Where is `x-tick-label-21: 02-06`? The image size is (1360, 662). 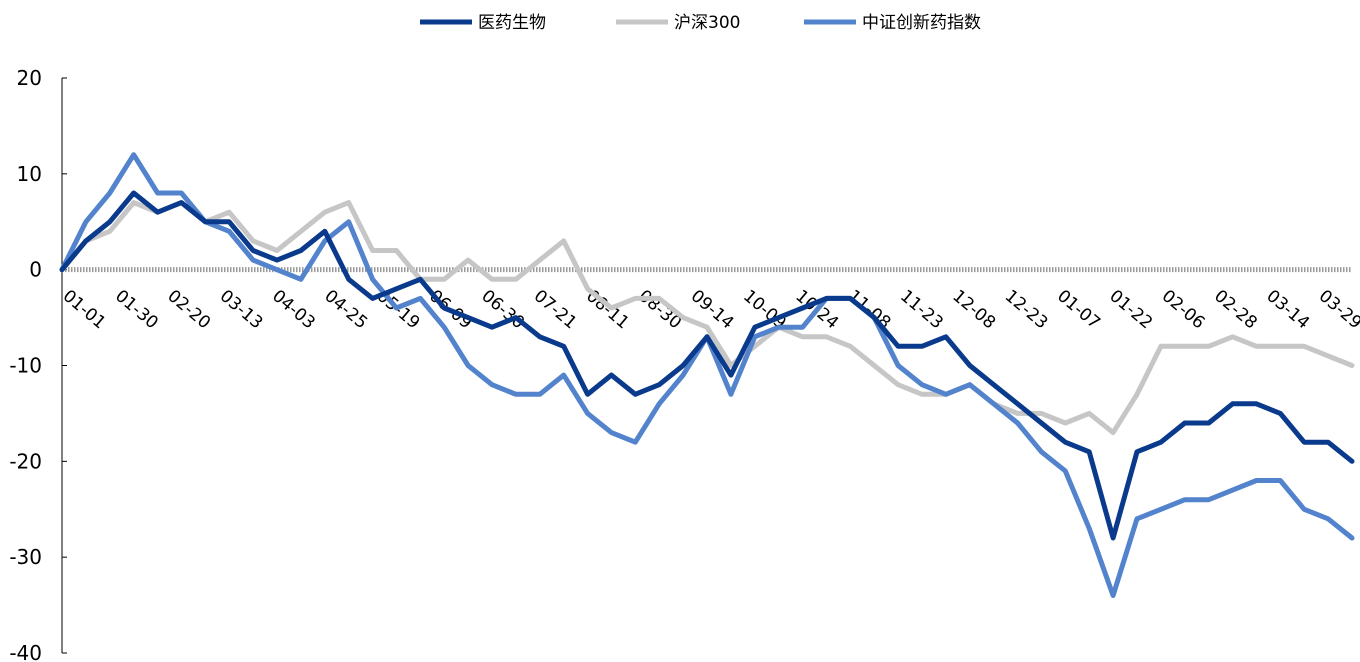 x-tick-label-21: 02-06 is located at coordinates (1183, 309).